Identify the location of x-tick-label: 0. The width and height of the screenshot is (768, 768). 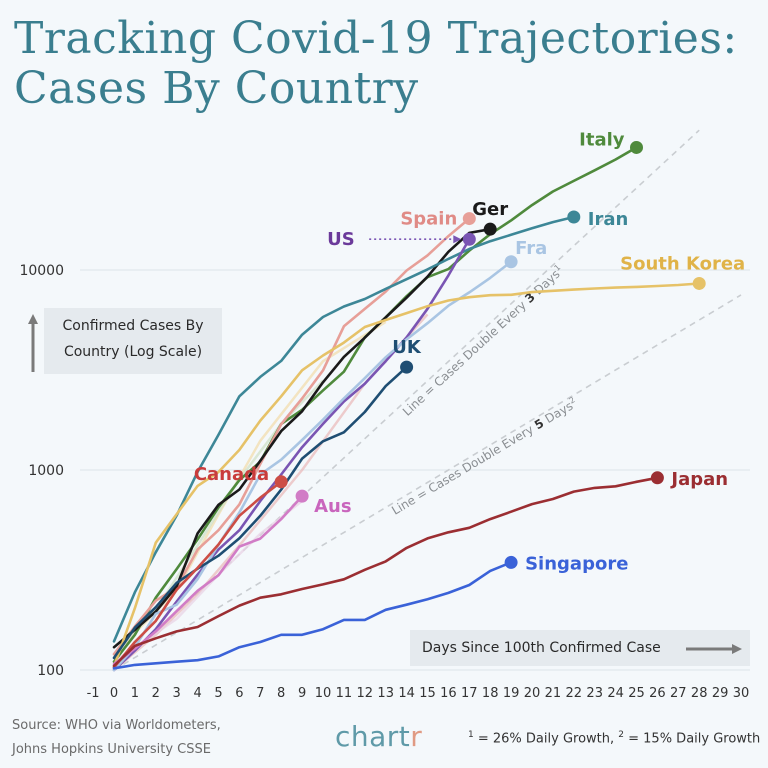
(114, 693).